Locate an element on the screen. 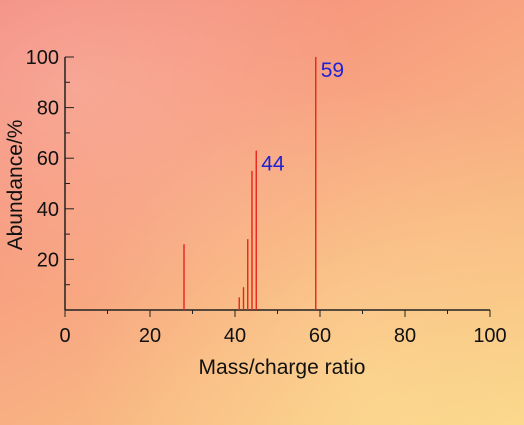 The image size is (524, 425). labels: 44 59 is located at coordinates (302, 117).